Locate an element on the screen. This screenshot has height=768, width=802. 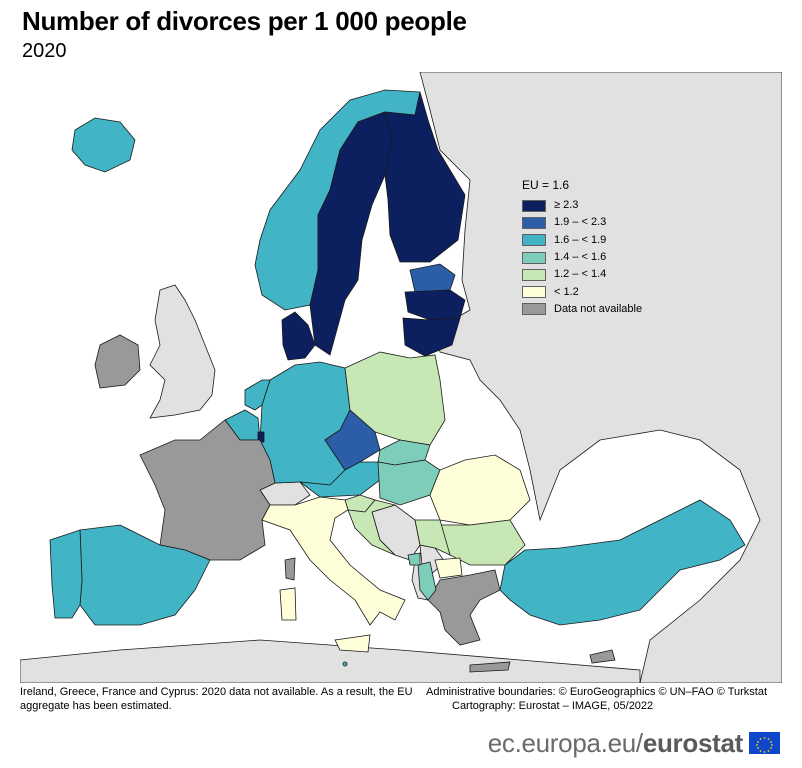
finland-shape is located at coordinates (425, 177).